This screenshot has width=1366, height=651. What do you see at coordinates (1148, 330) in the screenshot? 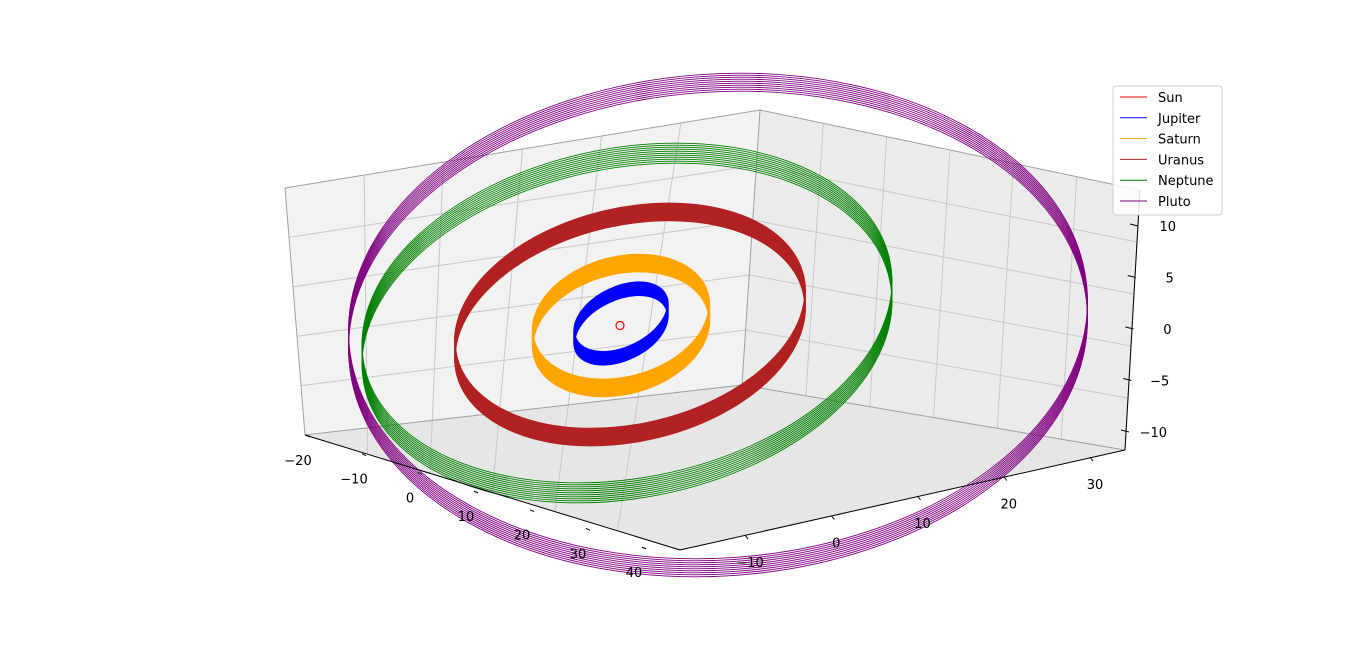
I see `z-axis-ticks: −10 −5 0 5 10` at bounding box center [1148, 330].